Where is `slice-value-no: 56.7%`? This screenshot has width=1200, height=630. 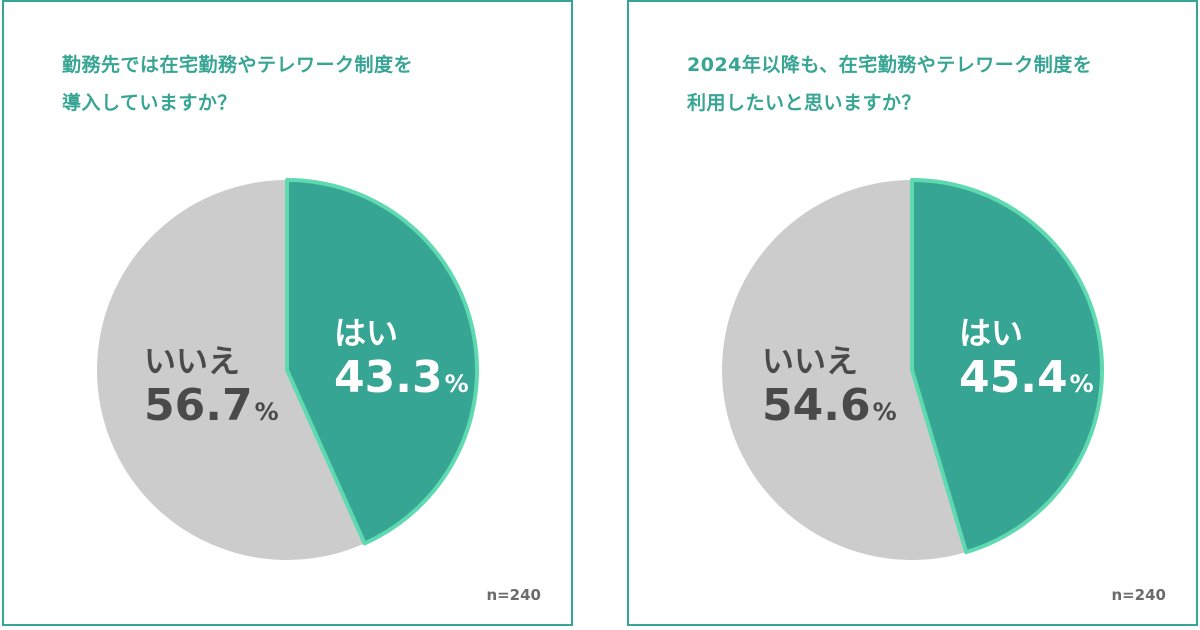 slice-value-no: 56.7% is located at coordinates (211, 405).